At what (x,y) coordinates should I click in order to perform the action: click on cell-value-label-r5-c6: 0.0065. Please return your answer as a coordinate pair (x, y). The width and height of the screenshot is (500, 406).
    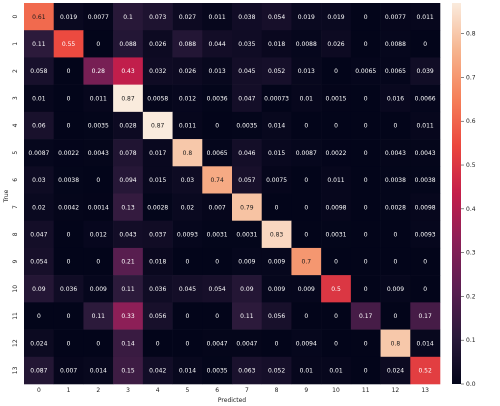
    Looking at the image, I should click on (217, 153).